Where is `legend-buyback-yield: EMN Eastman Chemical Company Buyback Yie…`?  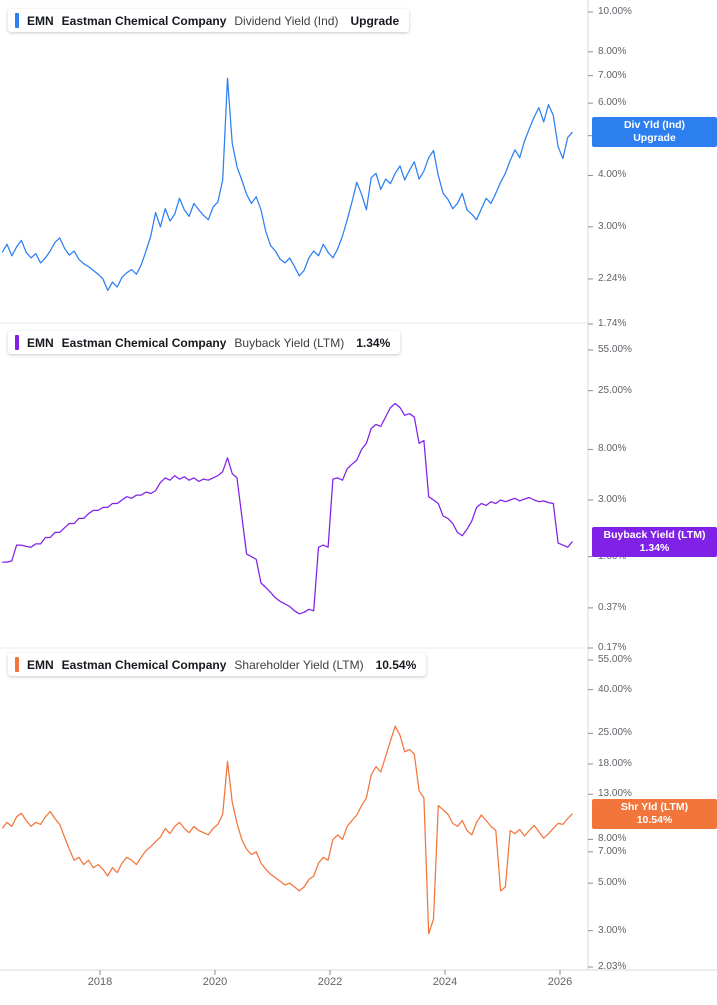
legend-buyback-yield: EMN Eastman Chemical Company Buyback Yie… is located at coordinates (204, 342).